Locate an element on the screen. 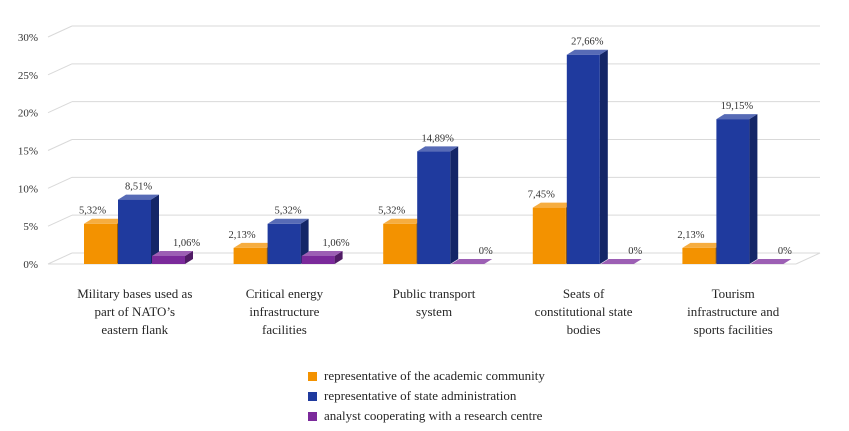  x-category-label-line: Seats of is located at coordinates (584, 293).